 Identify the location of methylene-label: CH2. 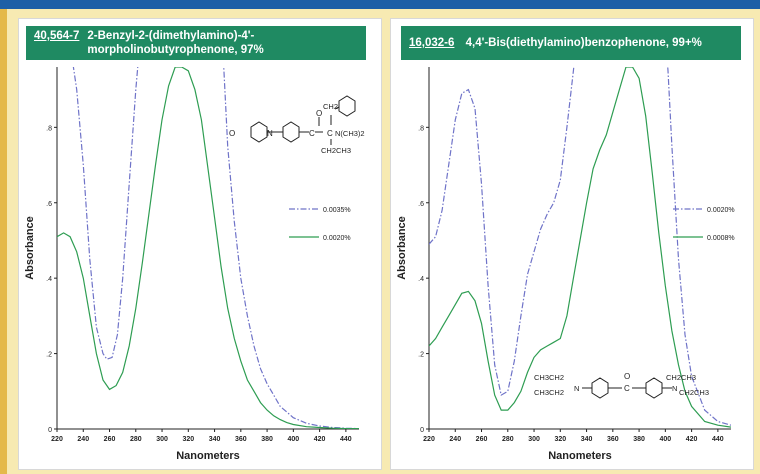
(330, 106).